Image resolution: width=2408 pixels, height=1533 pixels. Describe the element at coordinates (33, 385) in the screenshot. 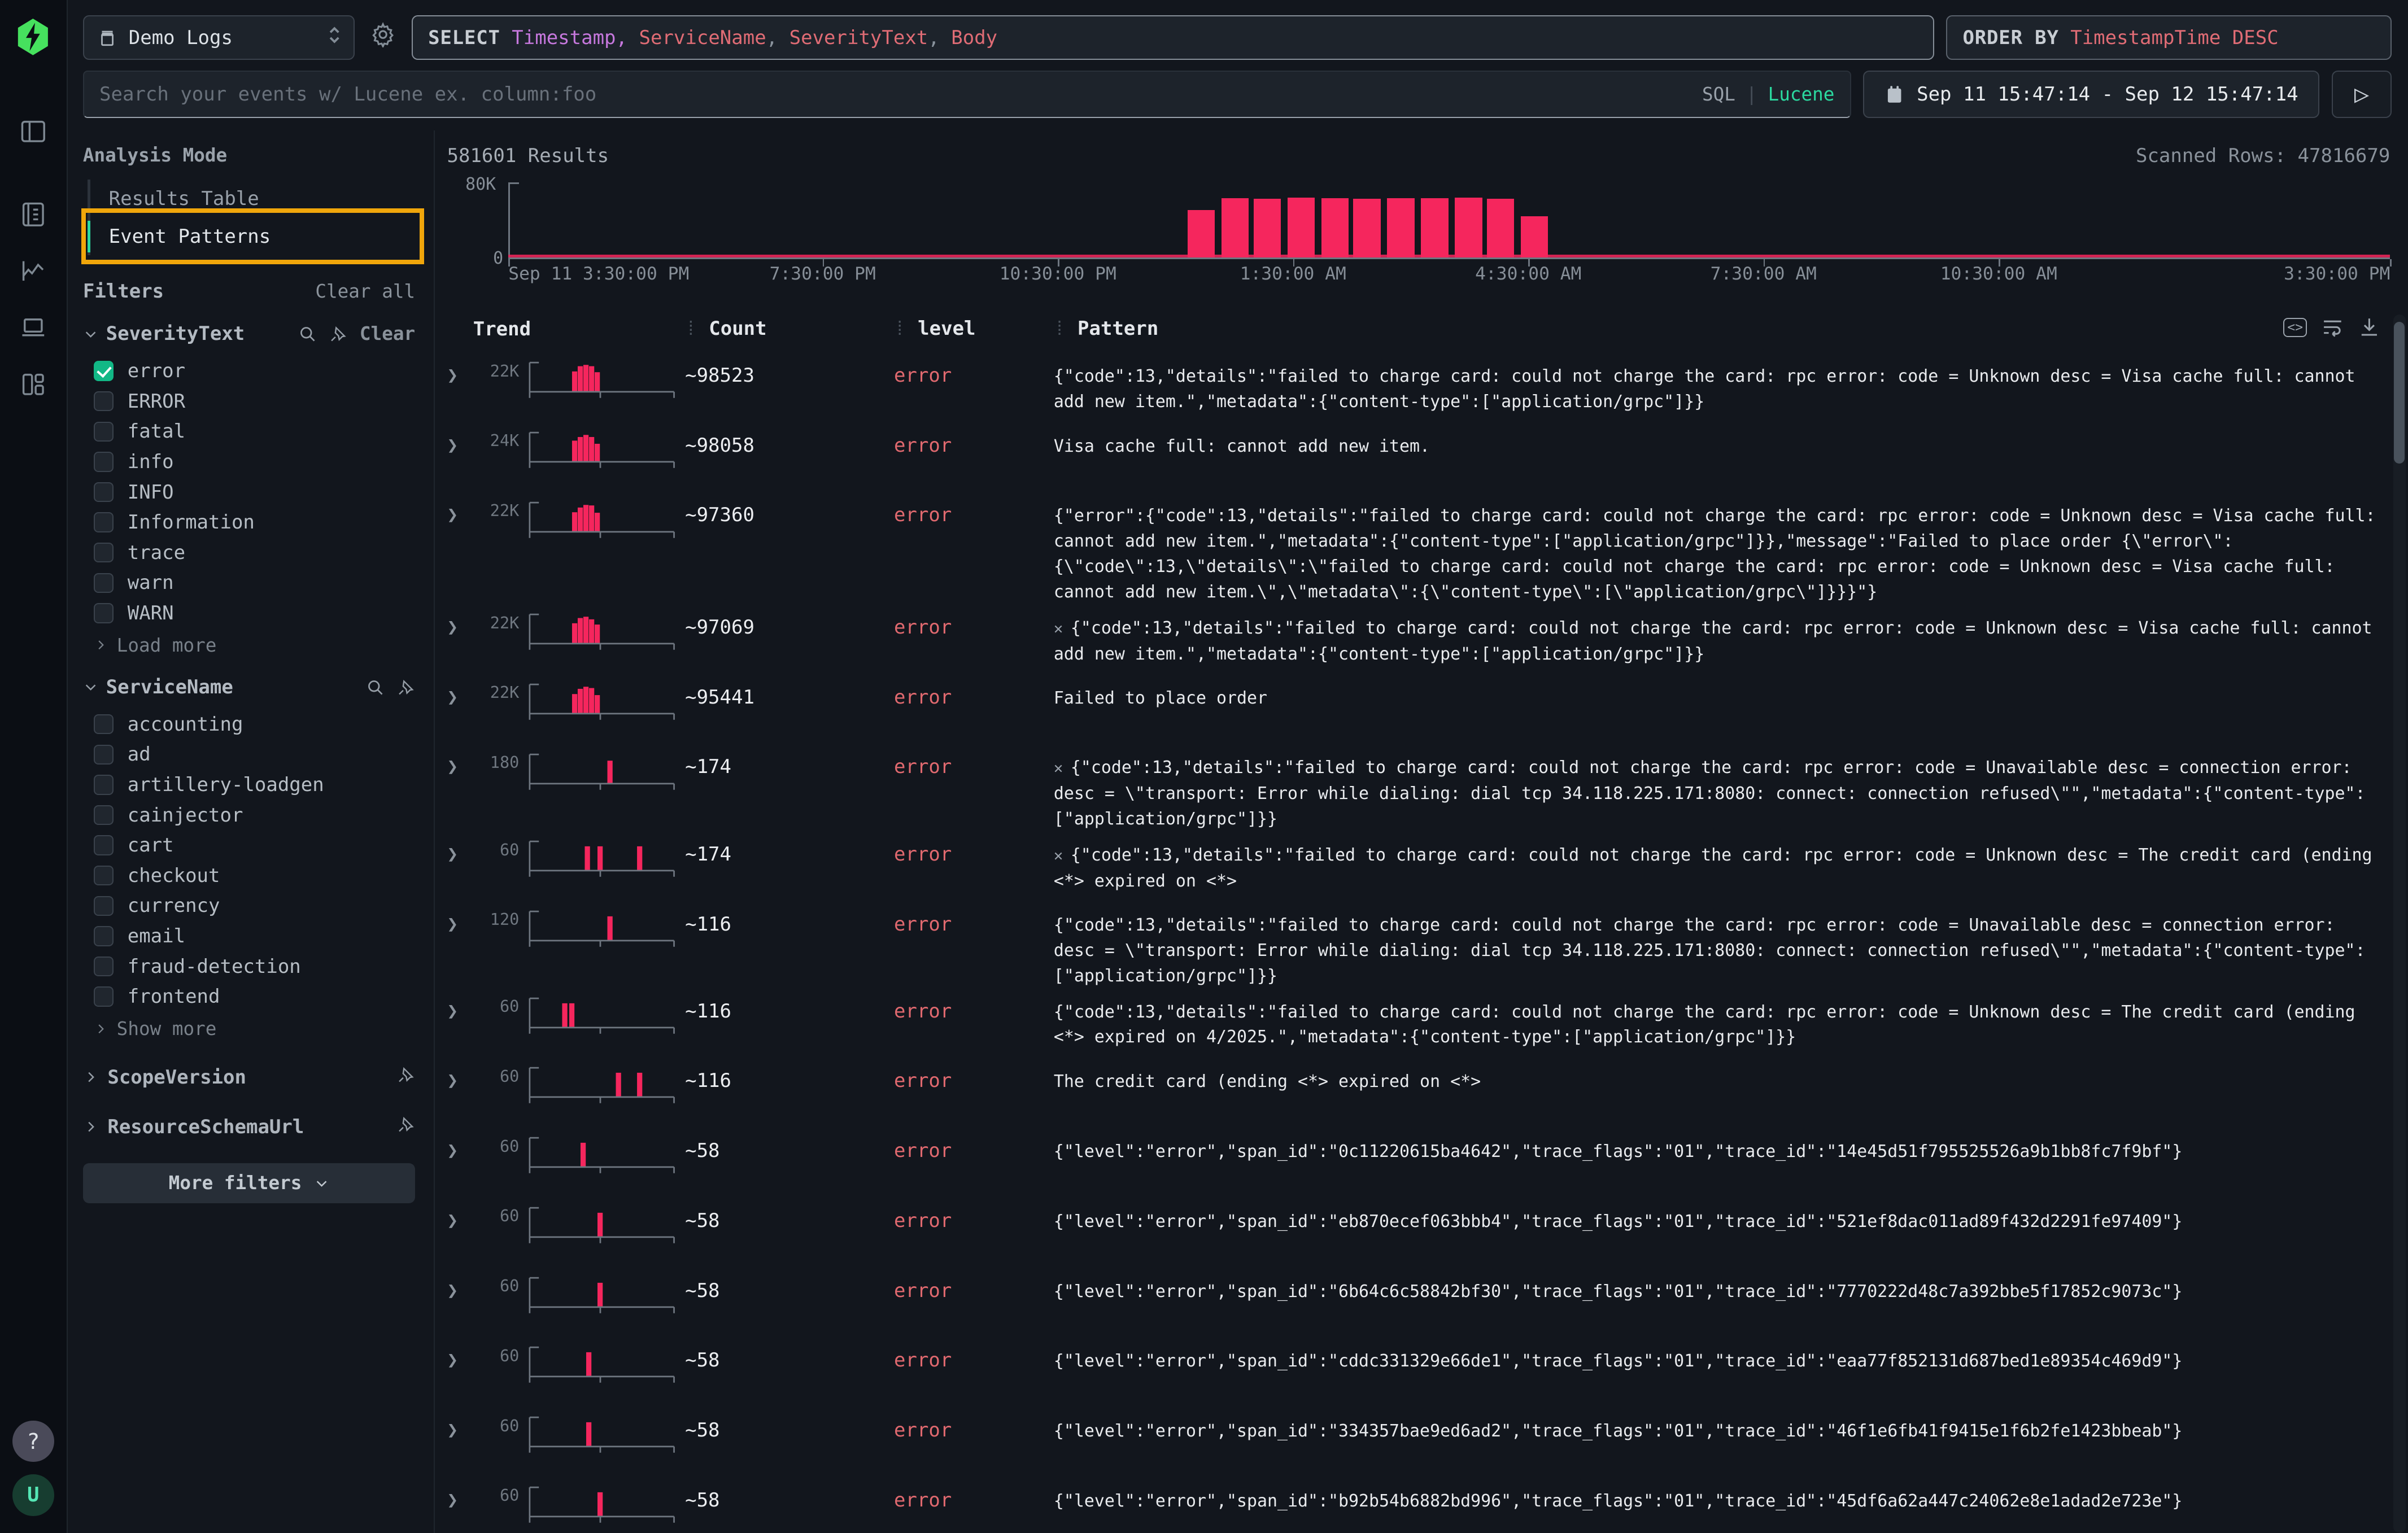

I see `dashboards-icon` at that location.